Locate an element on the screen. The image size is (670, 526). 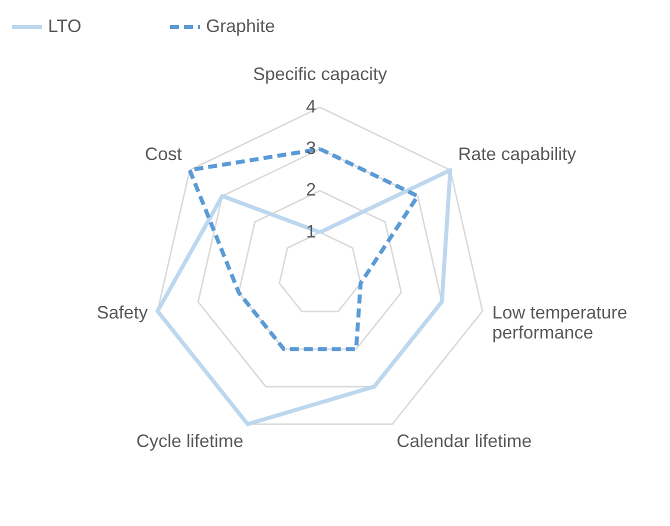
y-tick-label: 2 is located at coordinates (311, 190).